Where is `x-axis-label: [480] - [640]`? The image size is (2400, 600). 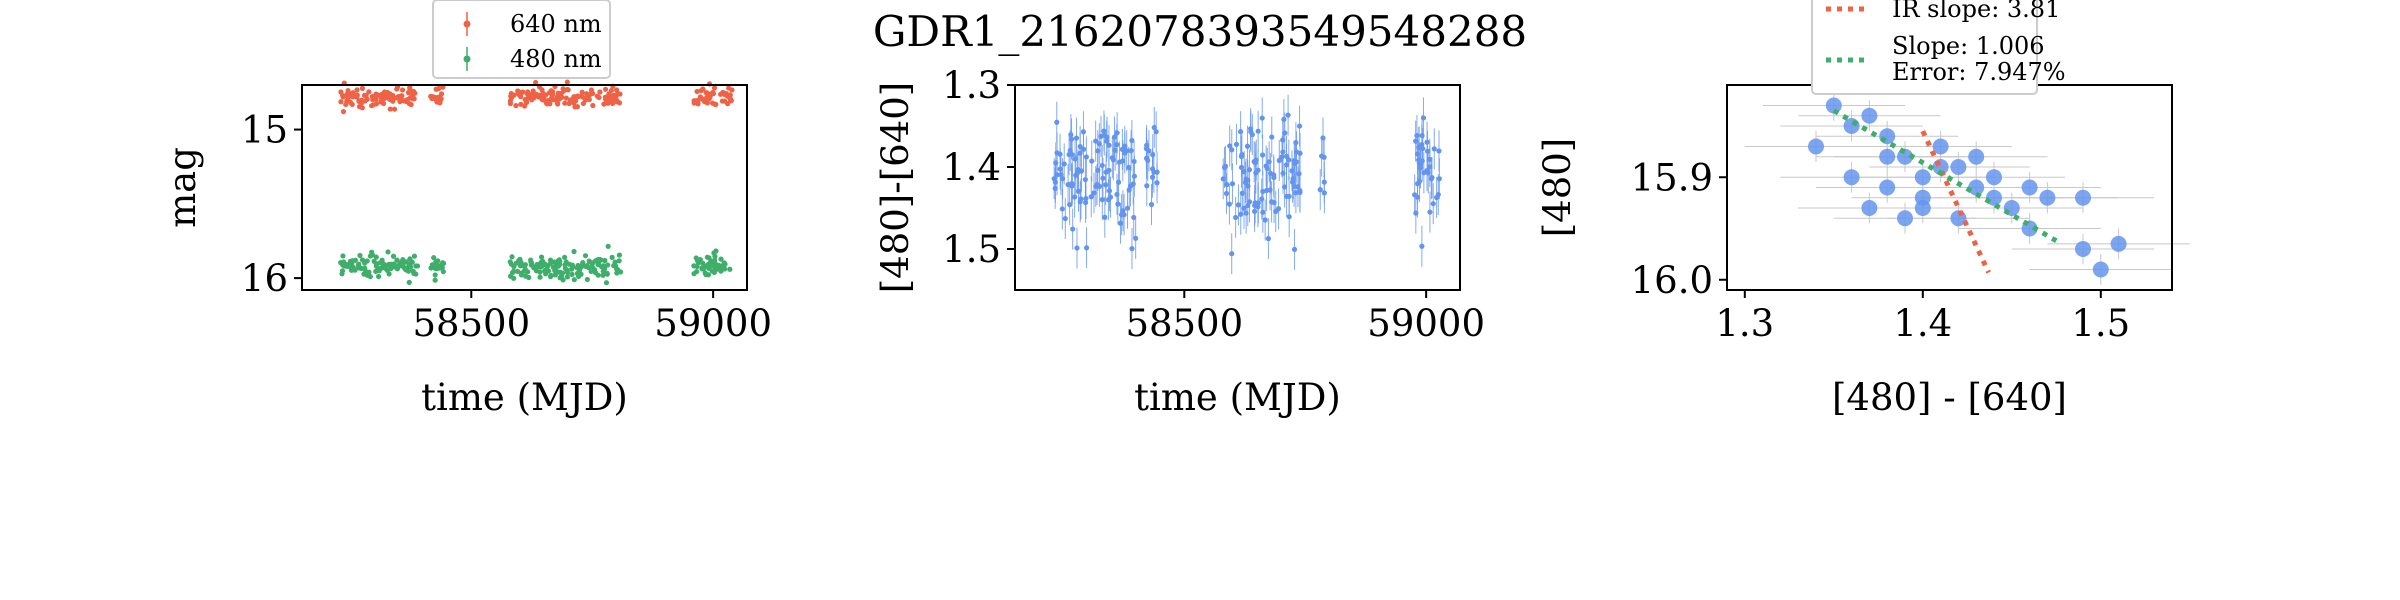 x-axis-label: [480] - [640] is located at coordinates (1949, 397).